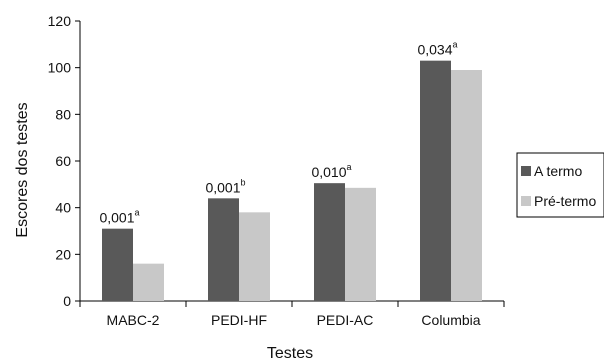  What do you see at coordinates (60, 21) in the screenshot?
I see `y-tick-label: 120` at bounding box center [60, 21].